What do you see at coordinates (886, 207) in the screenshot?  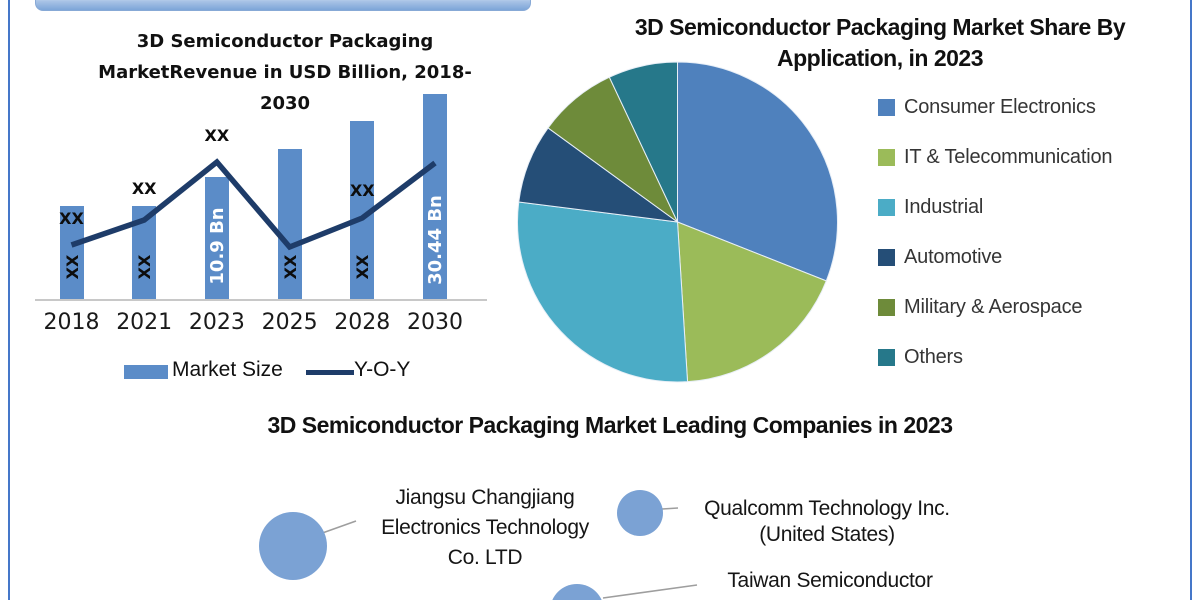 I see `industrial-swatch` at bounding box center [886, 207].